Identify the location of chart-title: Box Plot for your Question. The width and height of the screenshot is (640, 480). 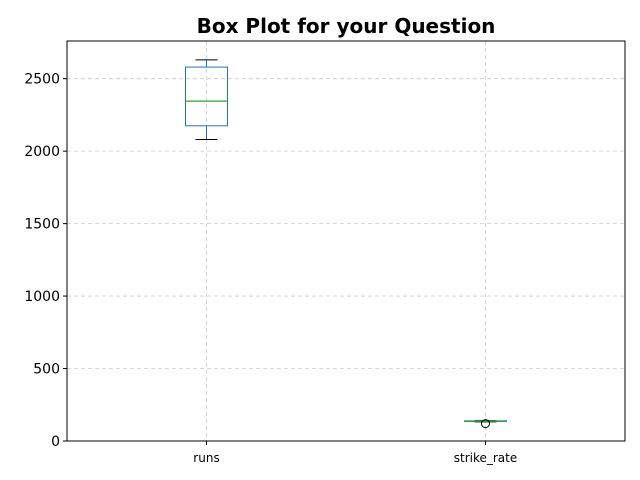
(346, 26).